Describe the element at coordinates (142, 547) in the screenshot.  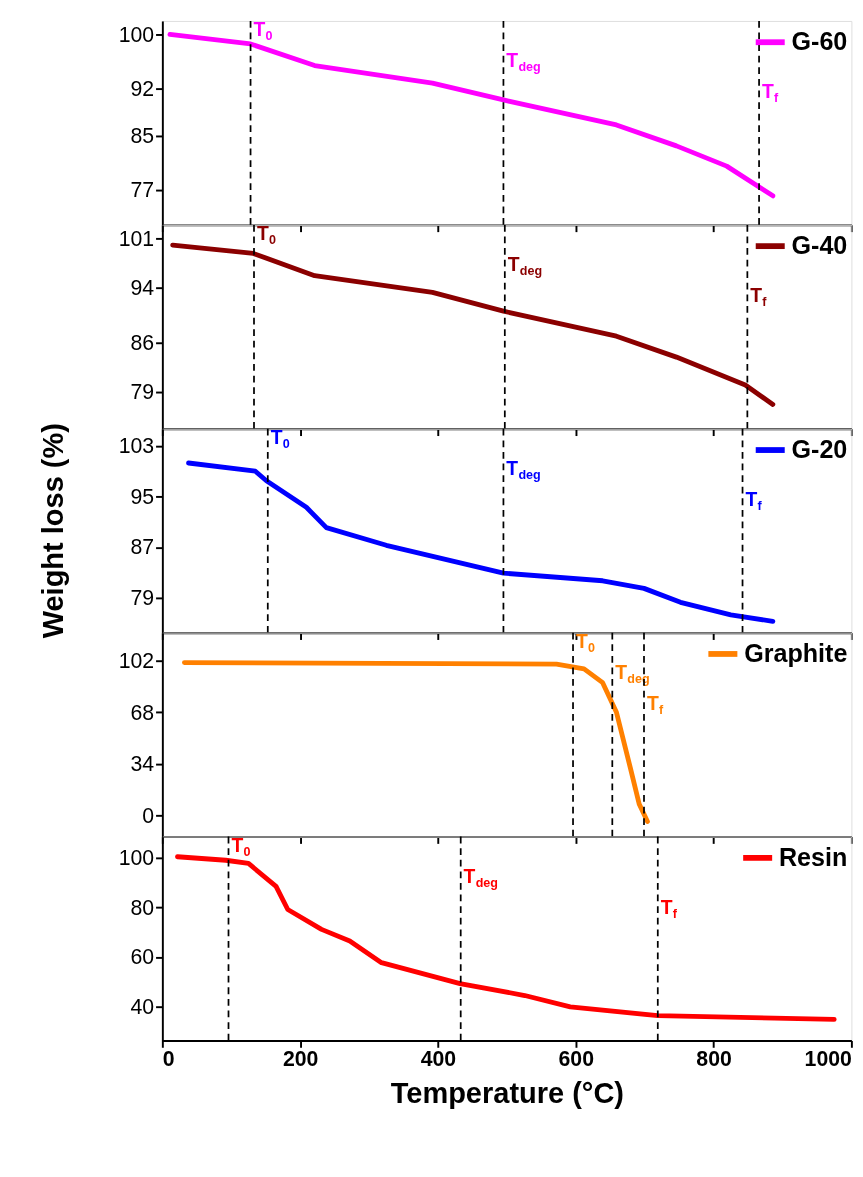
I see `y-tick-label: 87` at that location.